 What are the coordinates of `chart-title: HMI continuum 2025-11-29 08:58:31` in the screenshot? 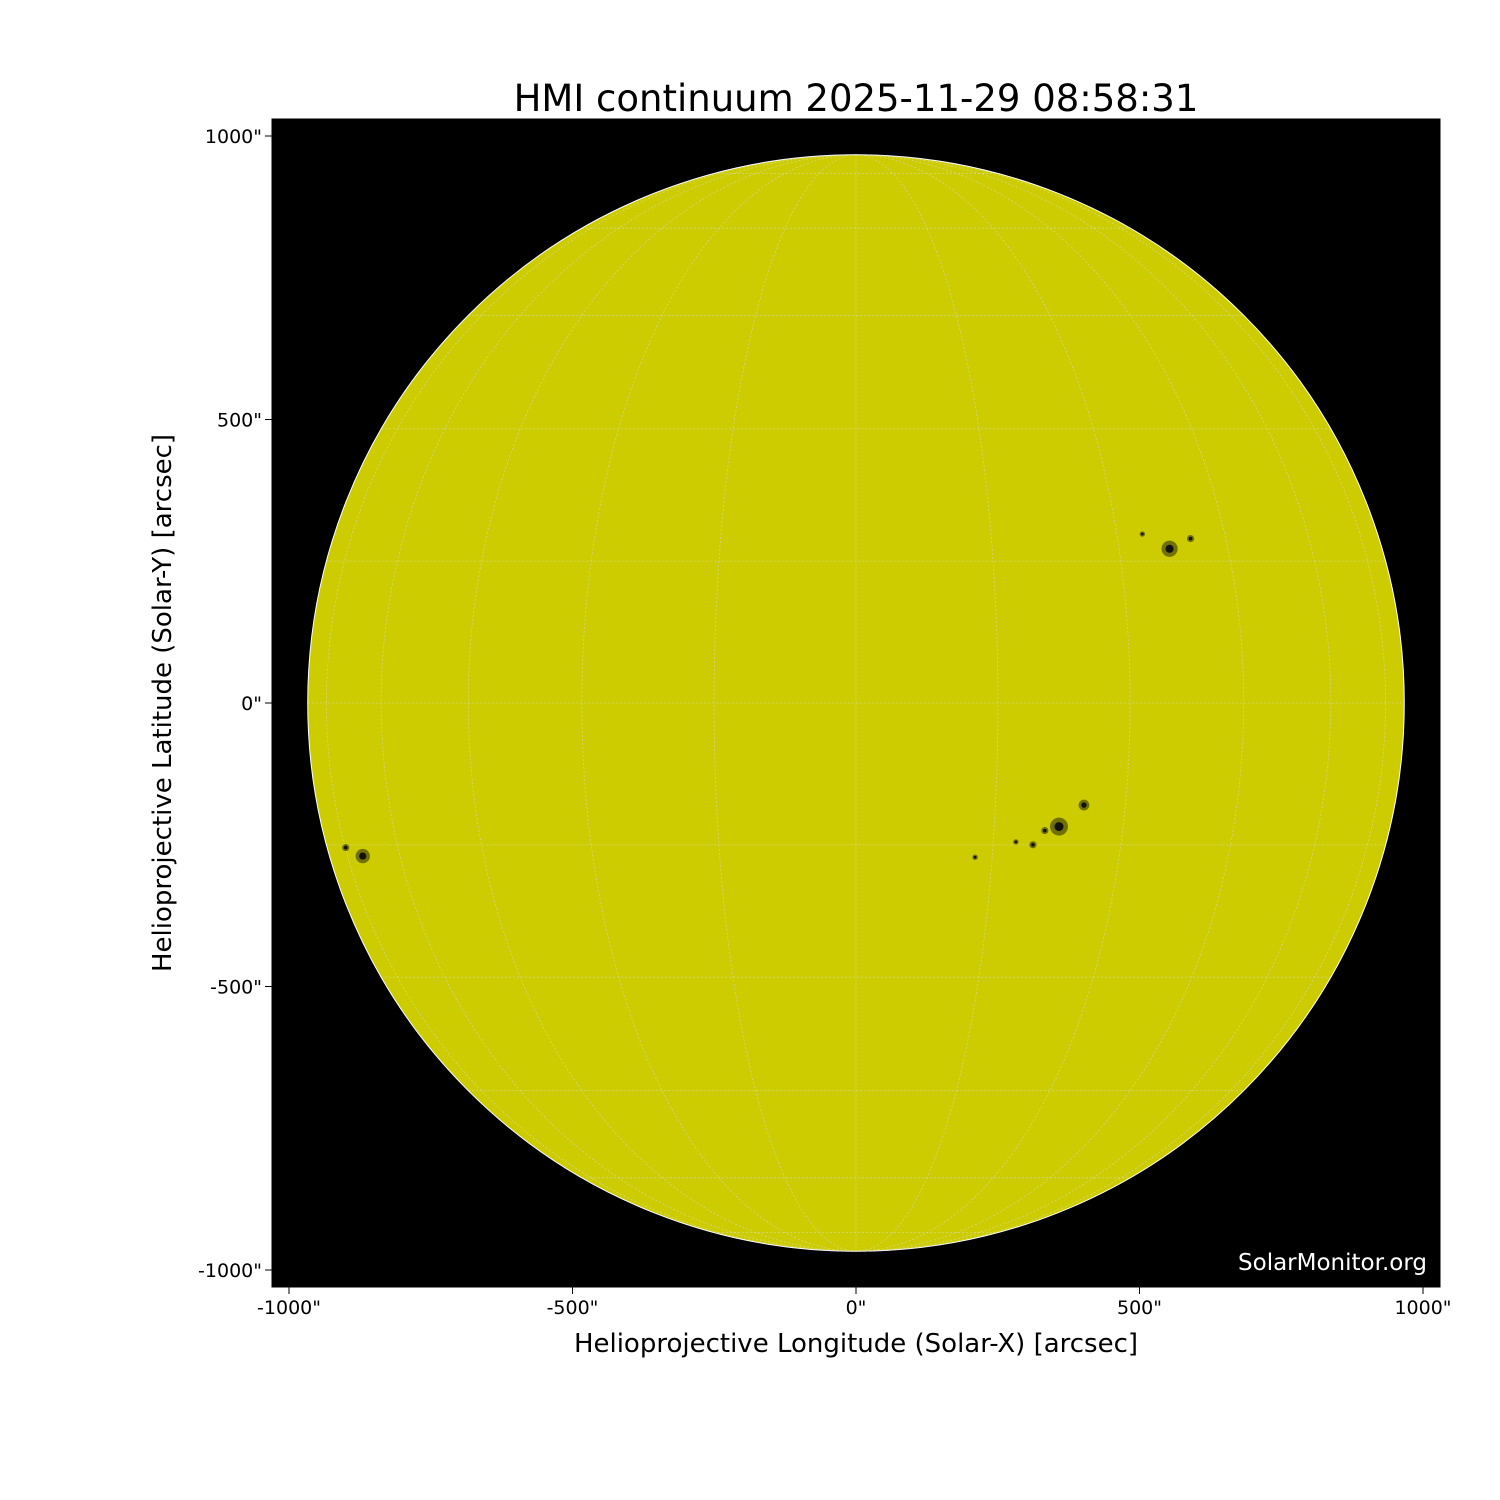 It's located at (856, 98).